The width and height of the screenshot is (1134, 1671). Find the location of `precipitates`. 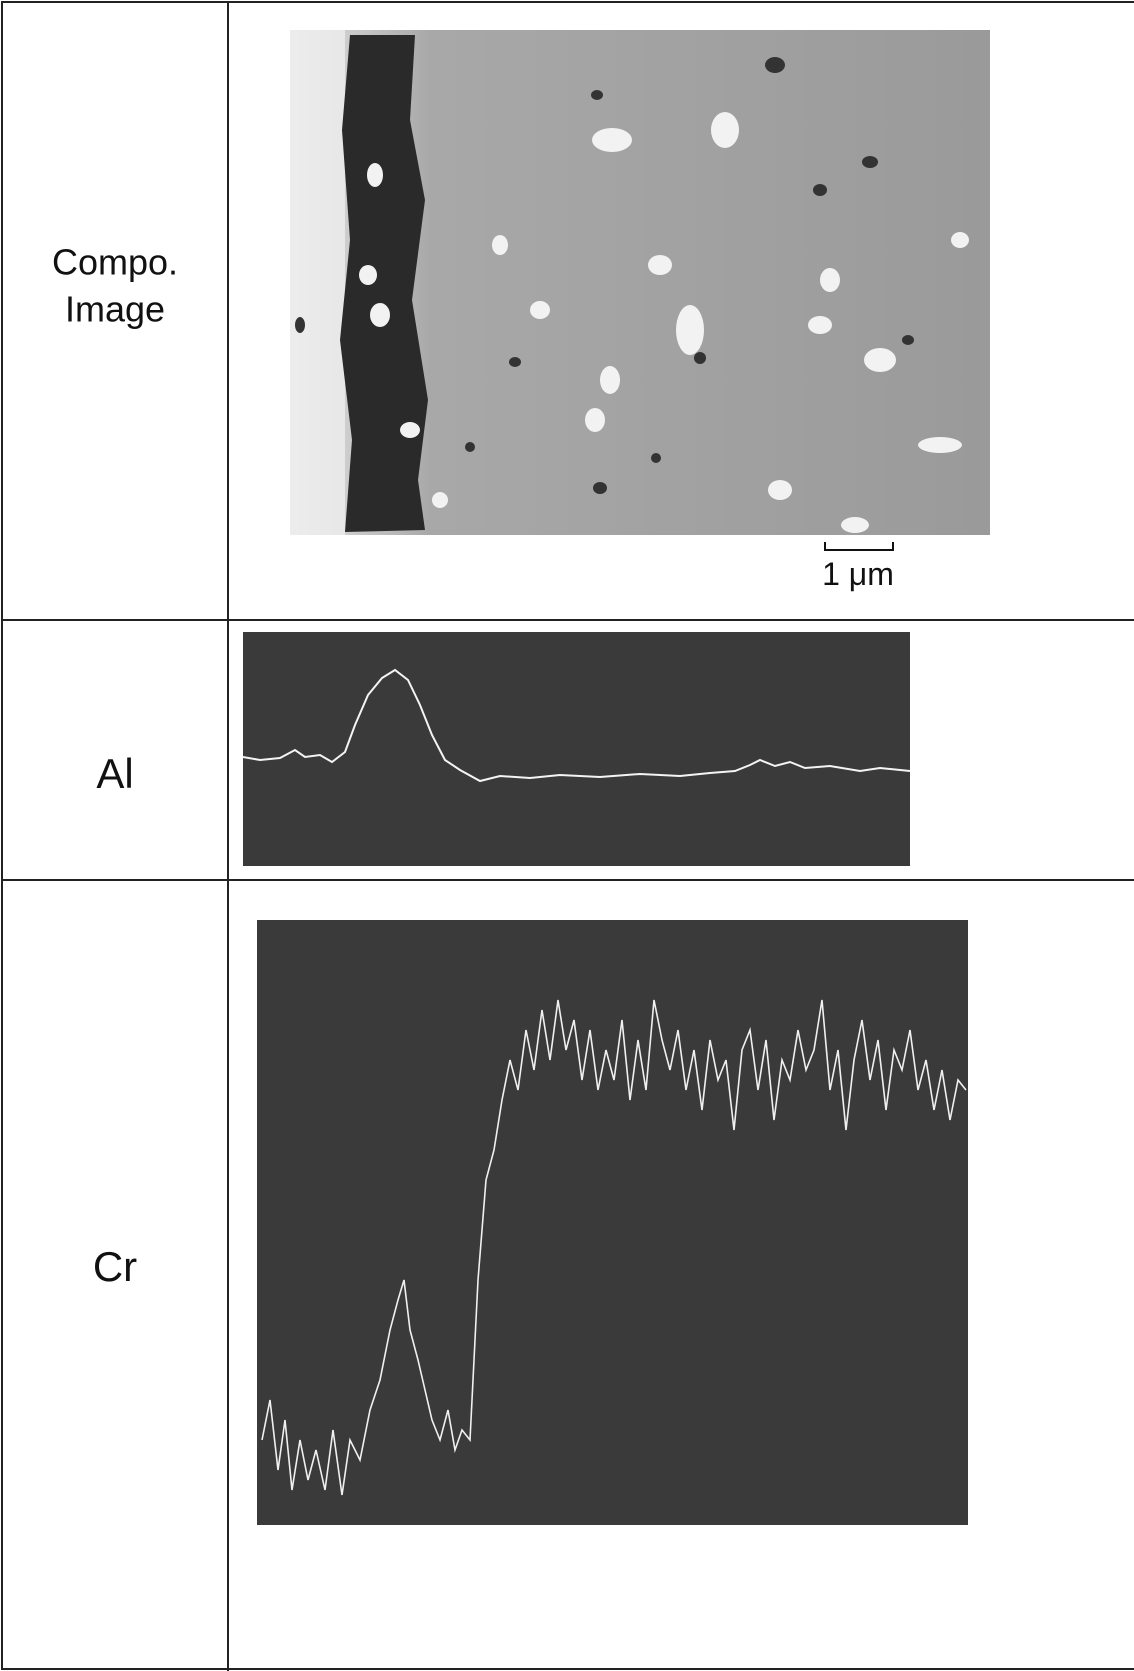

precipitates is located at coordinates (664, 322).